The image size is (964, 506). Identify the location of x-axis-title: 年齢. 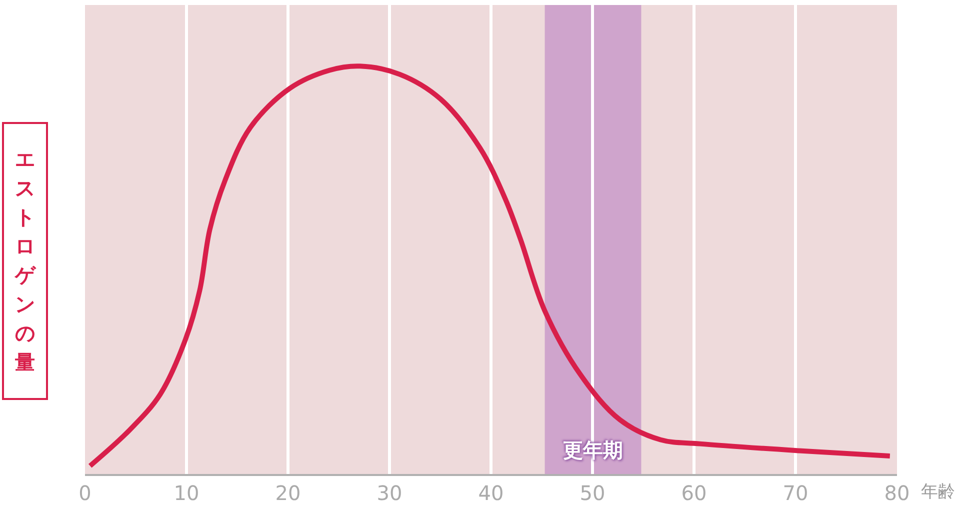
(938, 490).